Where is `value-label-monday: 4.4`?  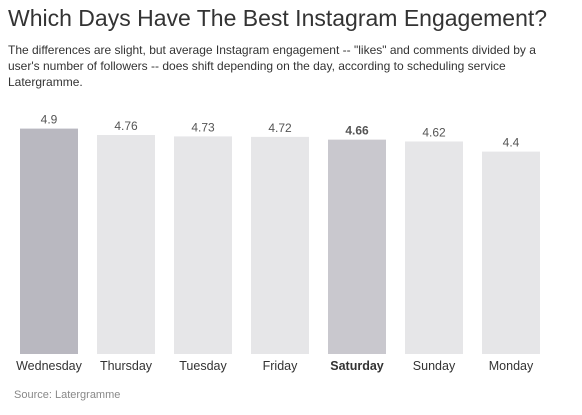
value-label-monday: 4.4 is located at coordinates (511, 143).